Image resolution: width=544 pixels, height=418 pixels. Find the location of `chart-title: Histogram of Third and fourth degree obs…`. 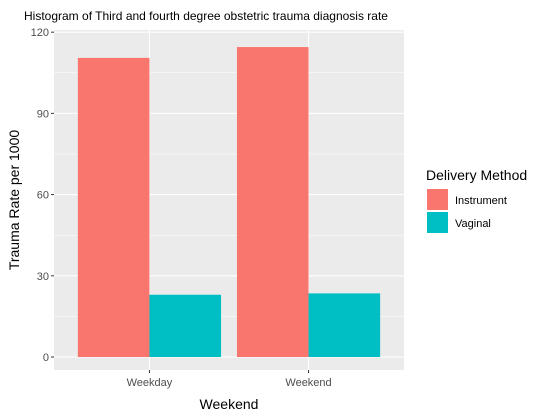

chart-title: Histogram of Third and fourth degree obs… is located at coordinates (206, 16).